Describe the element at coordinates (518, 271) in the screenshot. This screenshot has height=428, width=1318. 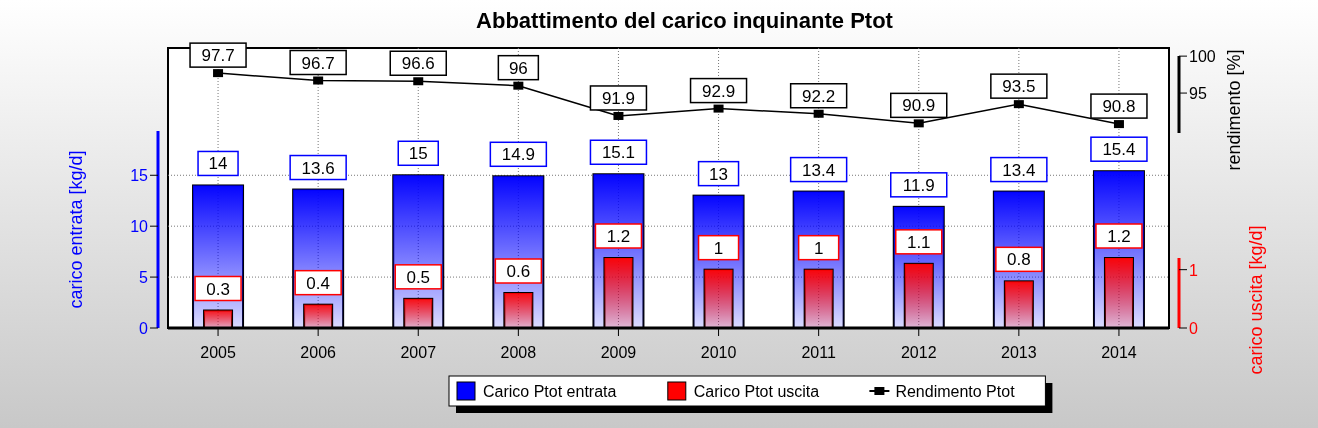
I see `data-label: 0.6` at that location.